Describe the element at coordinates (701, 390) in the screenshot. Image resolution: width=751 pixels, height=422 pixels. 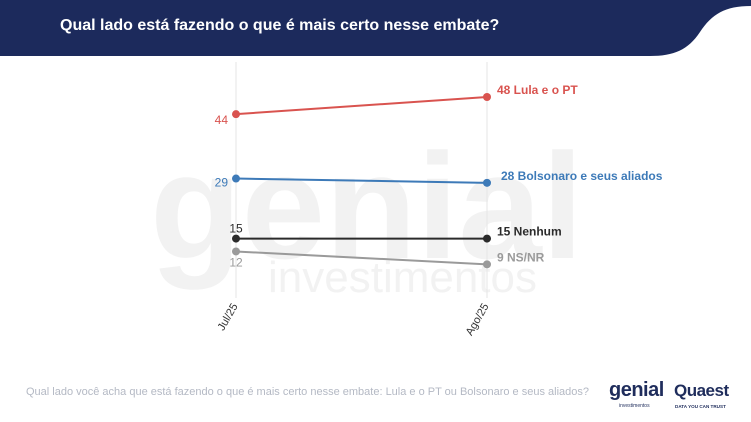
I see `quaest-logo-word: Quaest` at that location.